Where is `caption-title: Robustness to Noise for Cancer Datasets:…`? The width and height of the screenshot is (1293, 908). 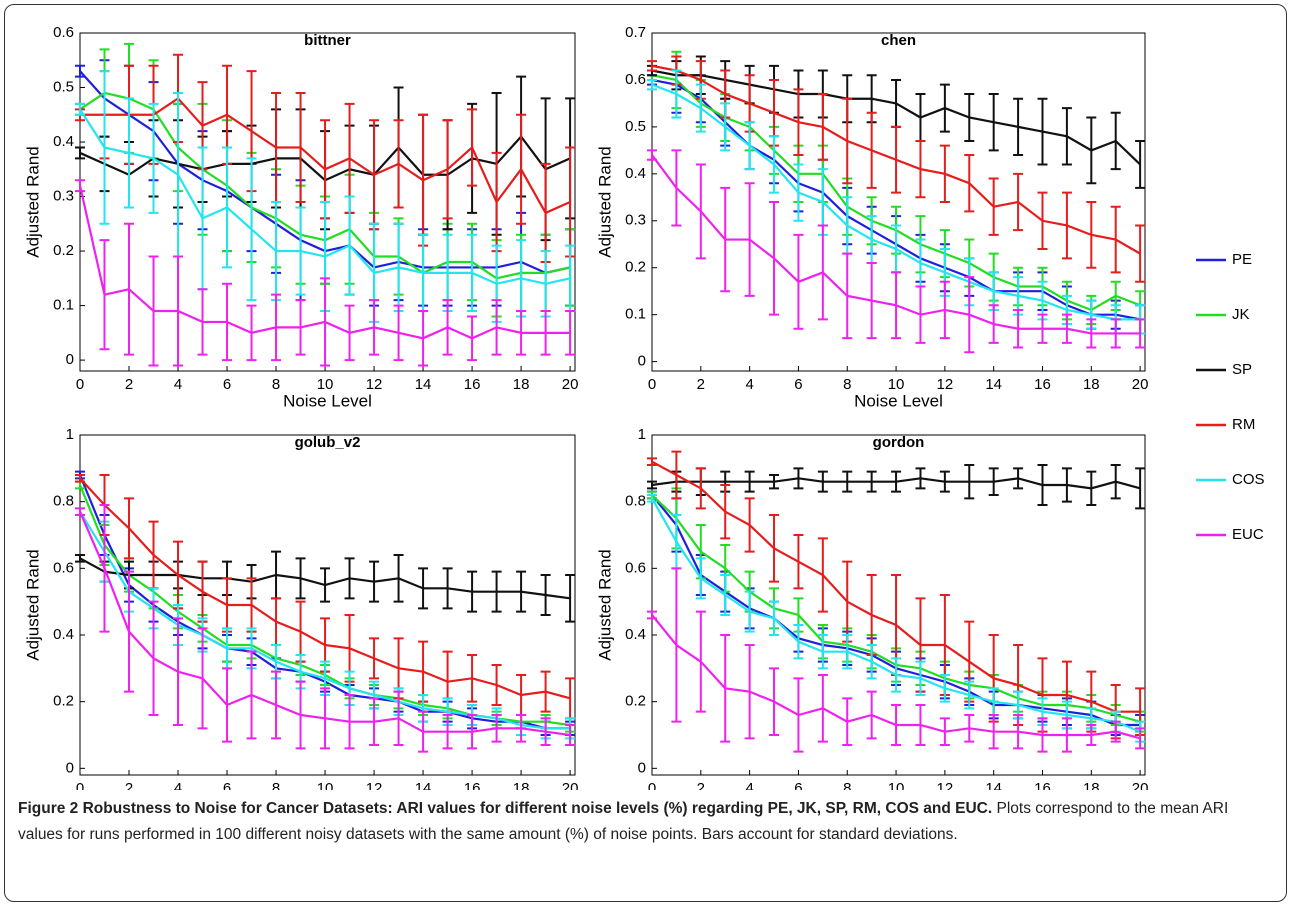
caption-title: Robustness to Noise for Cancer Datasets:… is located at coordinates (537, 808).